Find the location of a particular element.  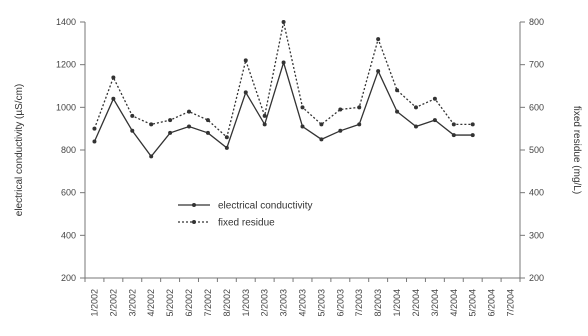

y-tick-label-left: 1000 is located at coordinates (66, 107).